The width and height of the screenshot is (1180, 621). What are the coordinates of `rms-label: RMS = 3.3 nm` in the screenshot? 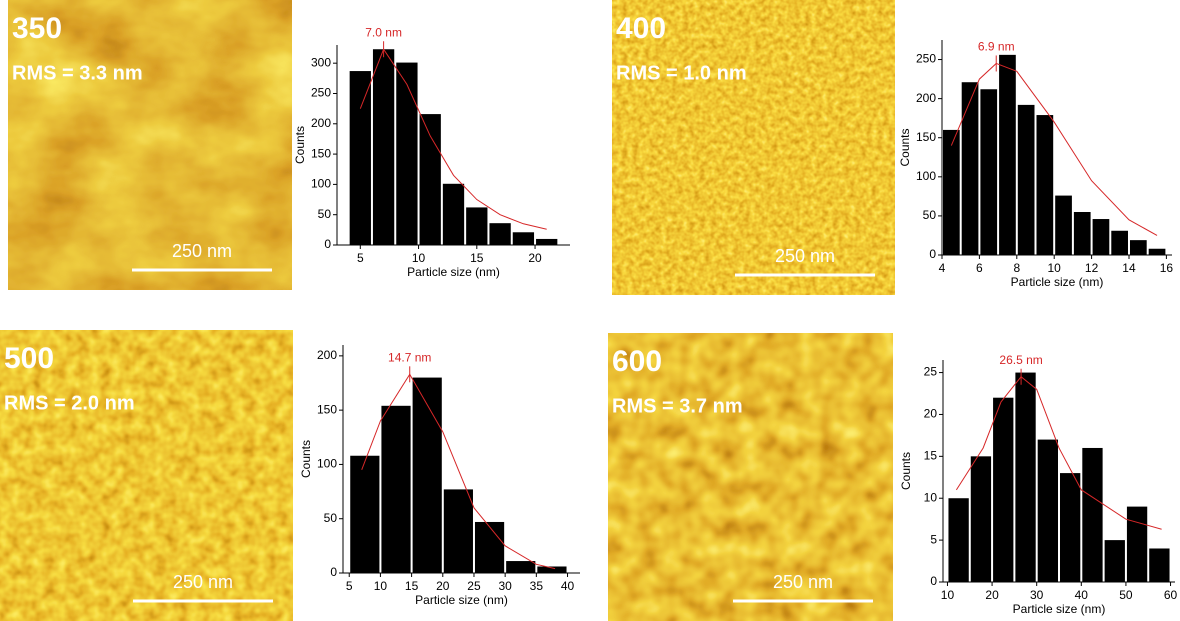 It's located at (77, 73).